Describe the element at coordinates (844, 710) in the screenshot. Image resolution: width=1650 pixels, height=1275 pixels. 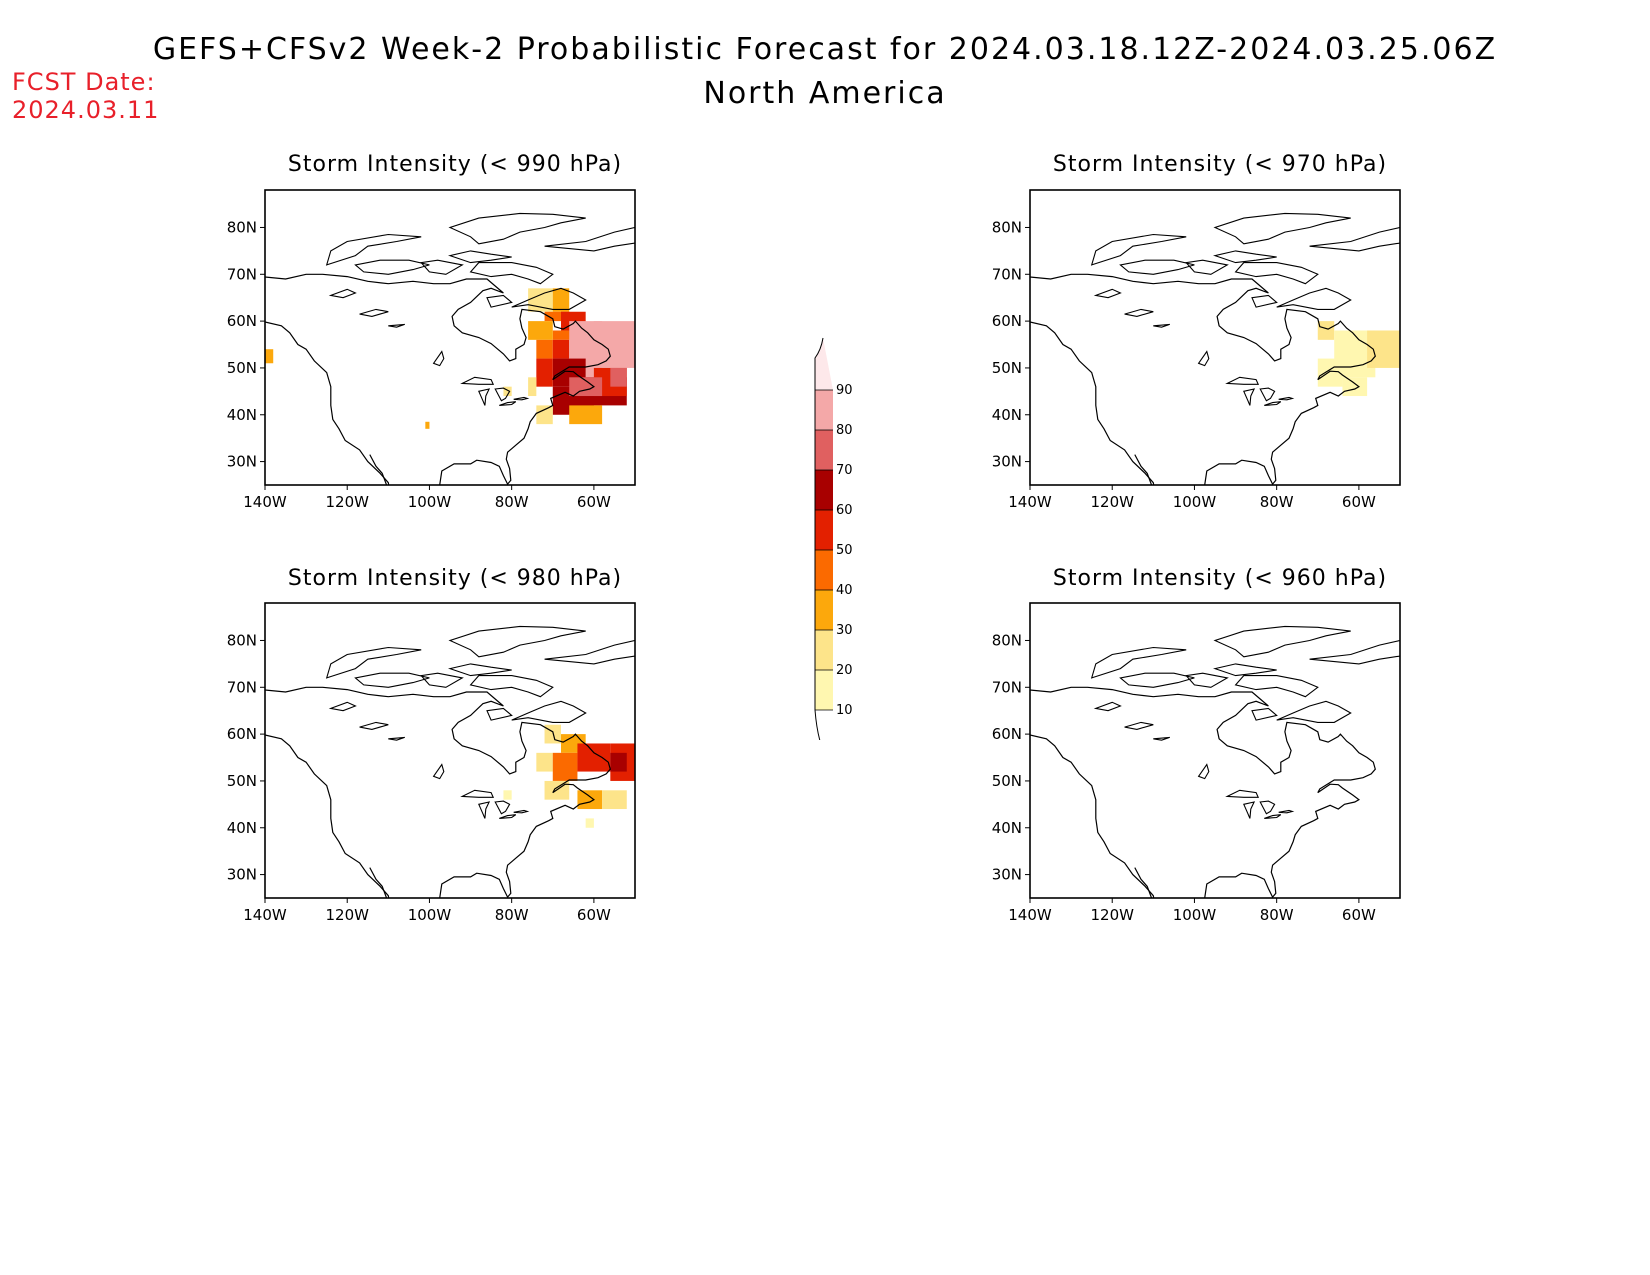
I see `colorbar-label: 10` at that location.